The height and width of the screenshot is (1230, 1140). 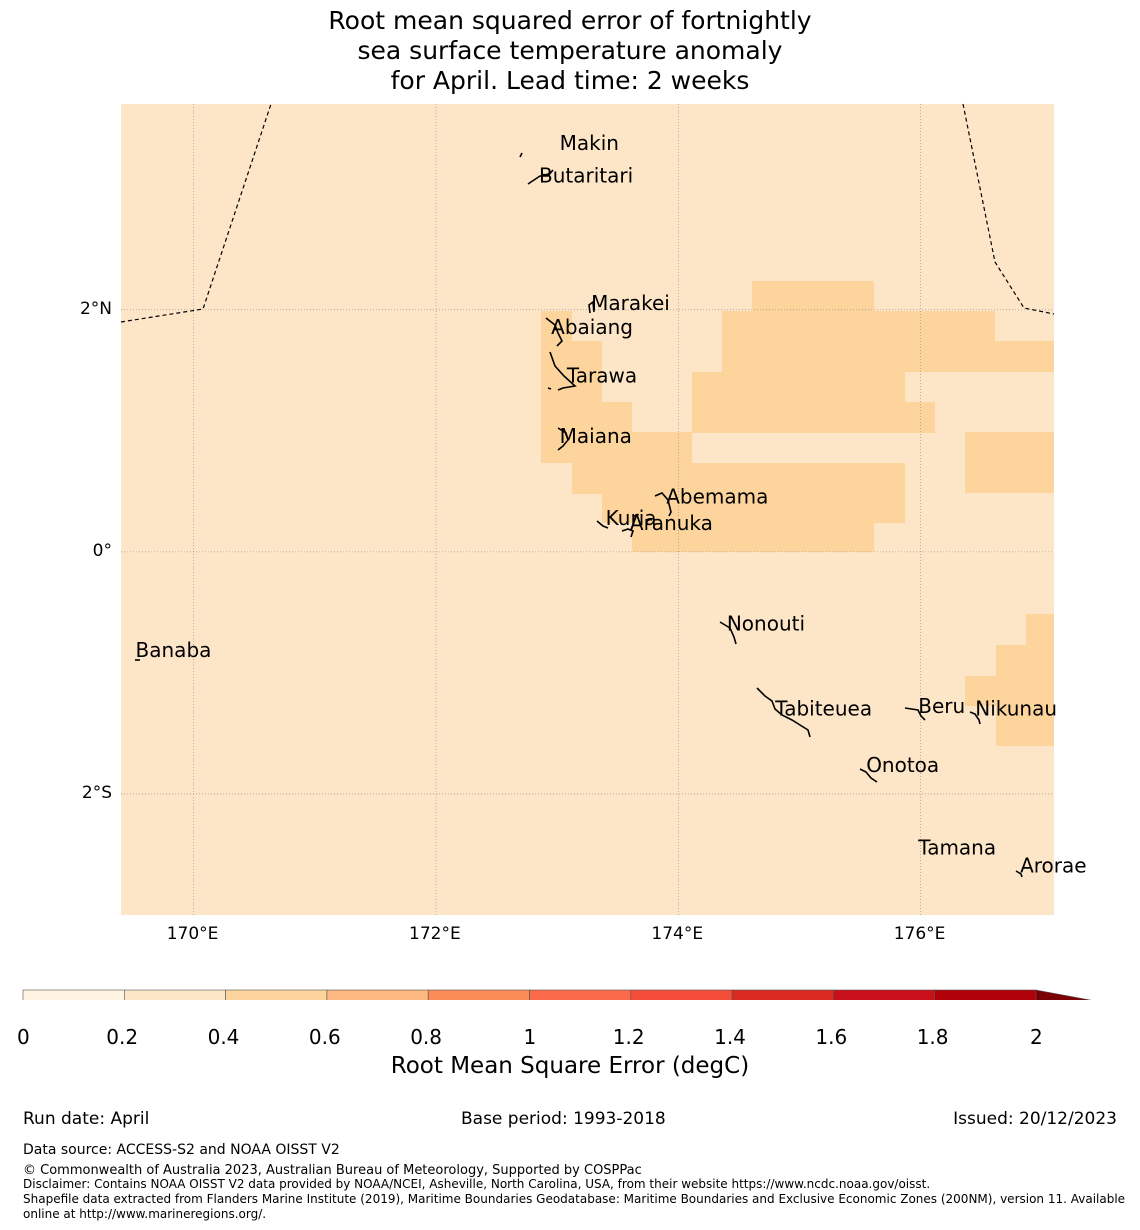 What do you see at coordinates (941, 706) in the screenshot?
I see `place-label-beru: Beru` at bounding box center [941, 706].